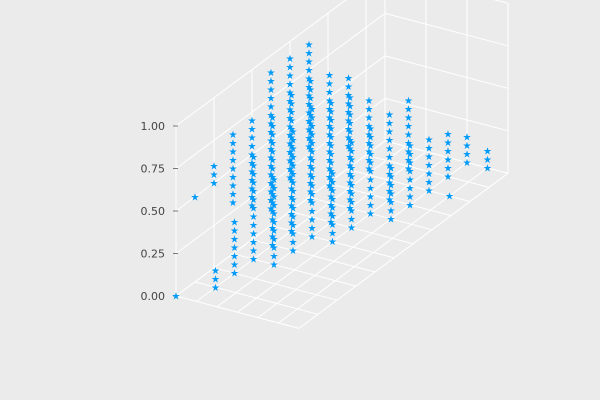 This screenshot has height=400, width=600. Describe the element at coordinates (153, 169) in the screenshot. I see `z-tick-label: 0.75` at that location.